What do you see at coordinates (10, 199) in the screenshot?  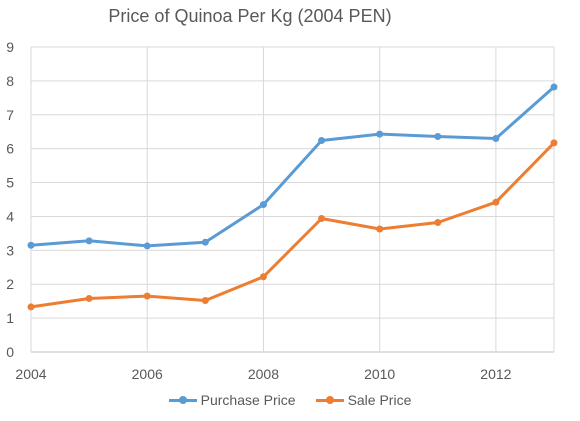 I see `y-axis-ticks: 0 1 2 3 4 5 6 7 8 9` at bounding box center [10, 199].